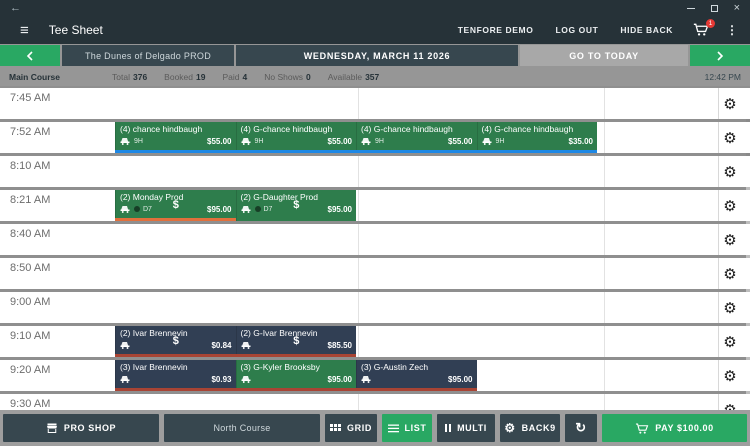  I want to click on booking-block: (4) G-chance hindbaugh 9H $35.00, so click(536, 137).